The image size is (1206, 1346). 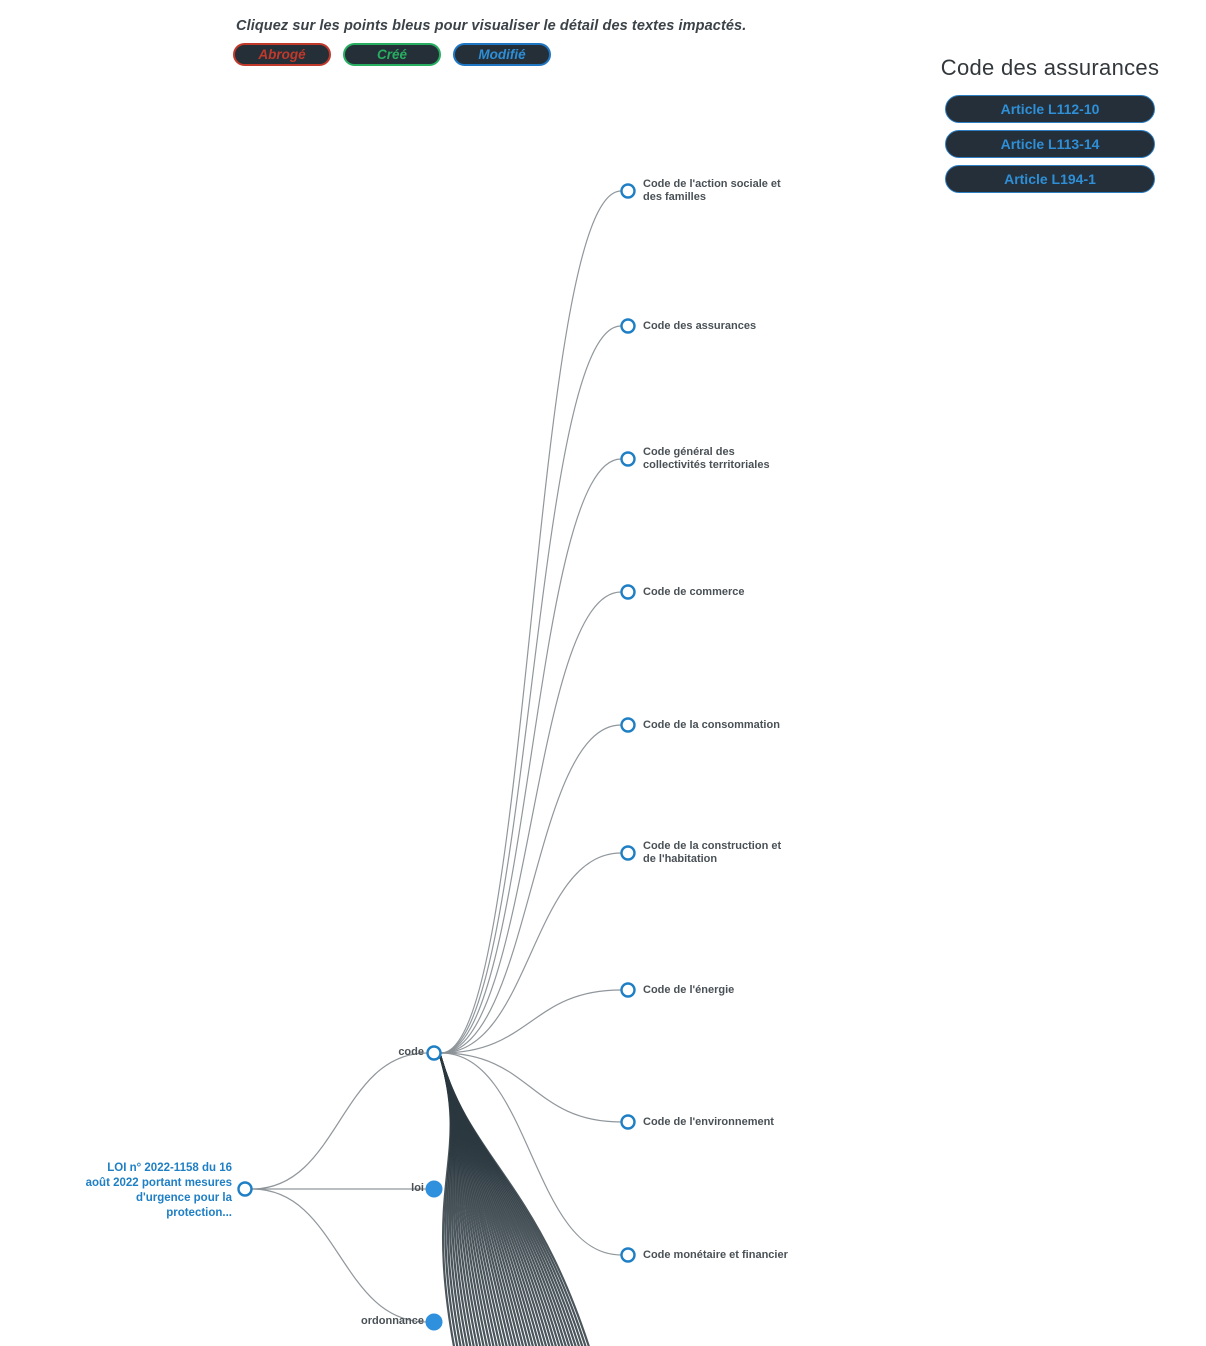 I want to click on graph-label-category-1: loi, so click(x=417, y=1188).